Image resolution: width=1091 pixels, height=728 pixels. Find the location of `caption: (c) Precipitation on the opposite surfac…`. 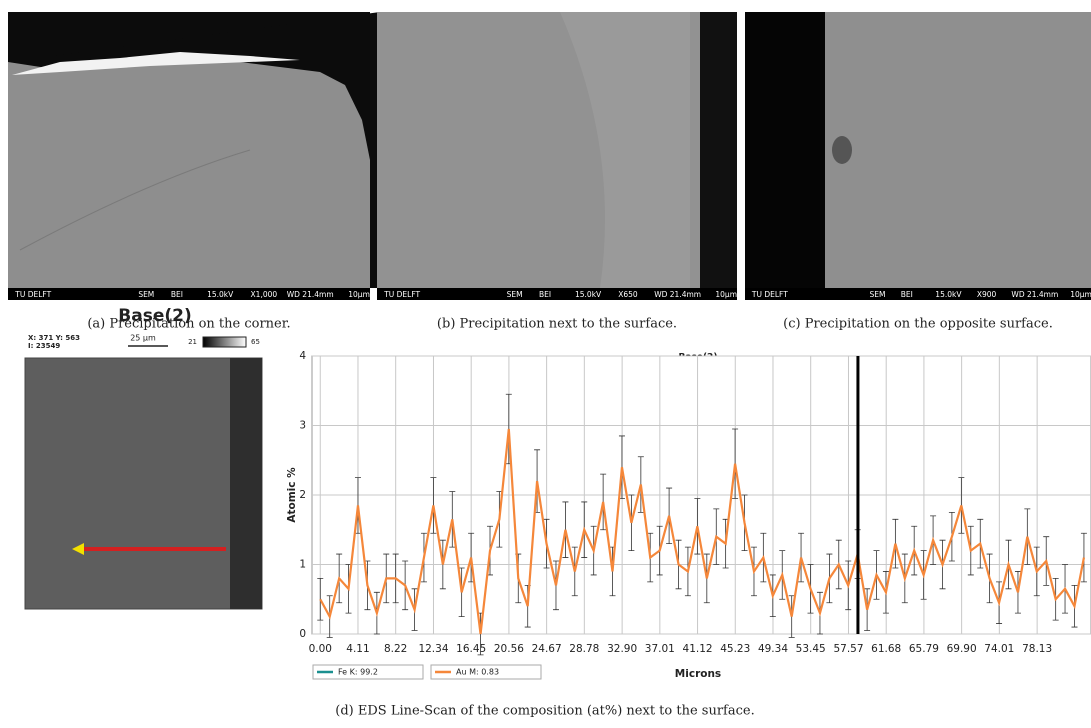

caption: (c) Precipitation on the opposite surfac… is located at coordinates (918, 324).